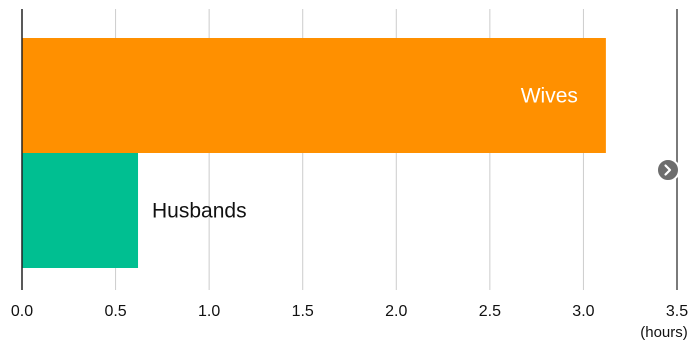 The image size is (694, 347). I want to click on x-tick-label: 3.5, so click(677, 311).